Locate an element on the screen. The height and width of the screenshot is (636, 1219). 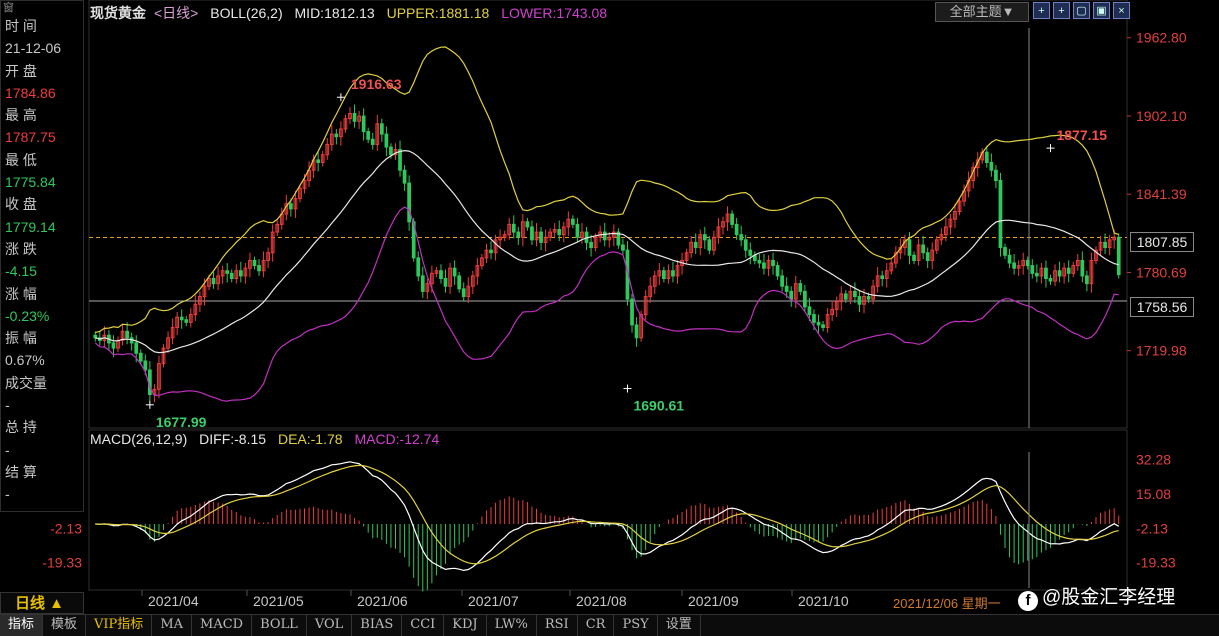
layout-icon: ▢ is located at coordinates (1081, 10).